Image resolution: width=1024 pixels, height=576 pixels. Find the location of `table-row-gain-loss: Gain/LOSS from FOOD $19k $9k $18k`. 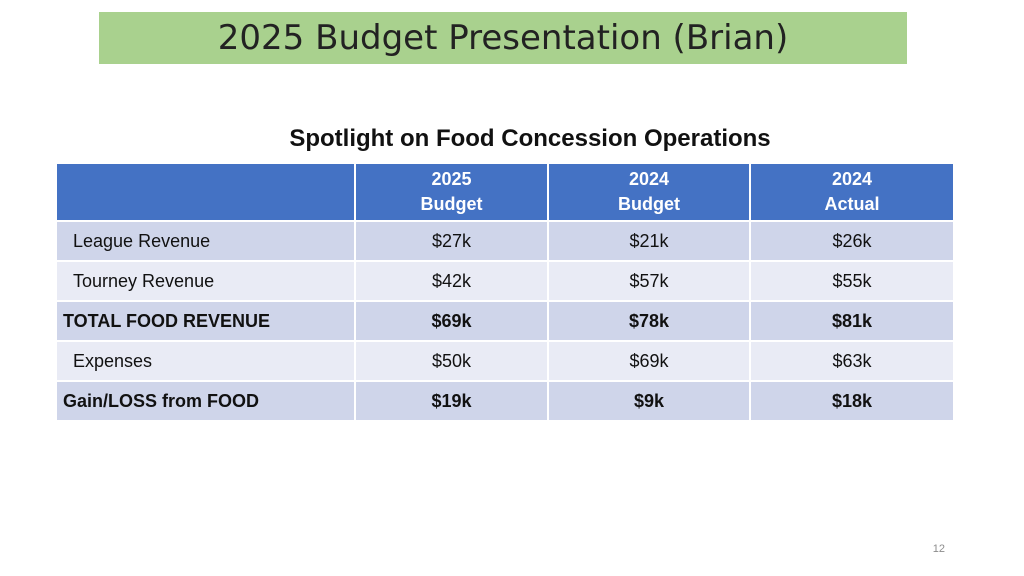

table-row-gain-loss: Gain/LOSS from FOOD $19k $9k $18k is located at coordinates (505, 401).